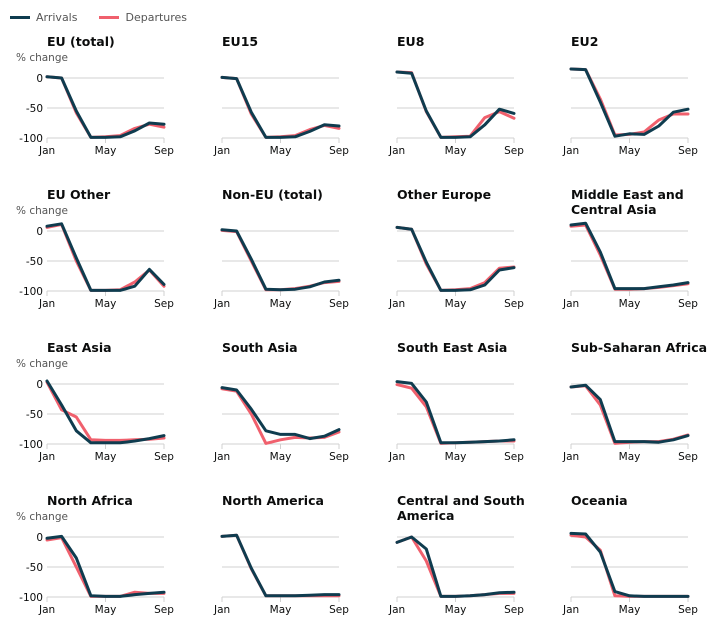 This screenshot has height=630, width=715. Describe the element at coordinates (156, 17) in the screenshot. I see `legend-label-departures: Departures` at that location.